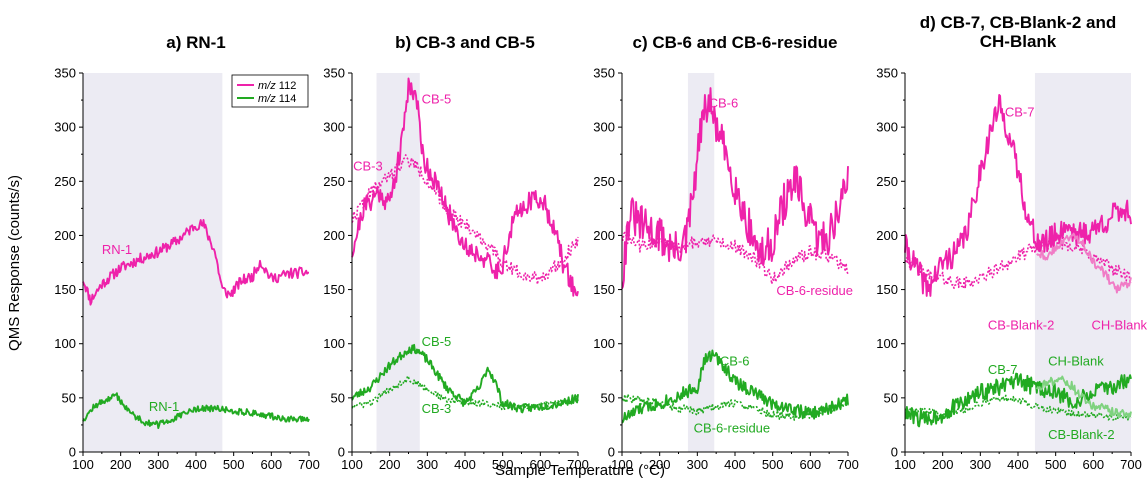 Image resolution: width=1148 pixels, height=483 pixels. Describe the element at coordinates (465, 220) in the screenshot. I see `series-cb-3-mz112-dotted` at that location.